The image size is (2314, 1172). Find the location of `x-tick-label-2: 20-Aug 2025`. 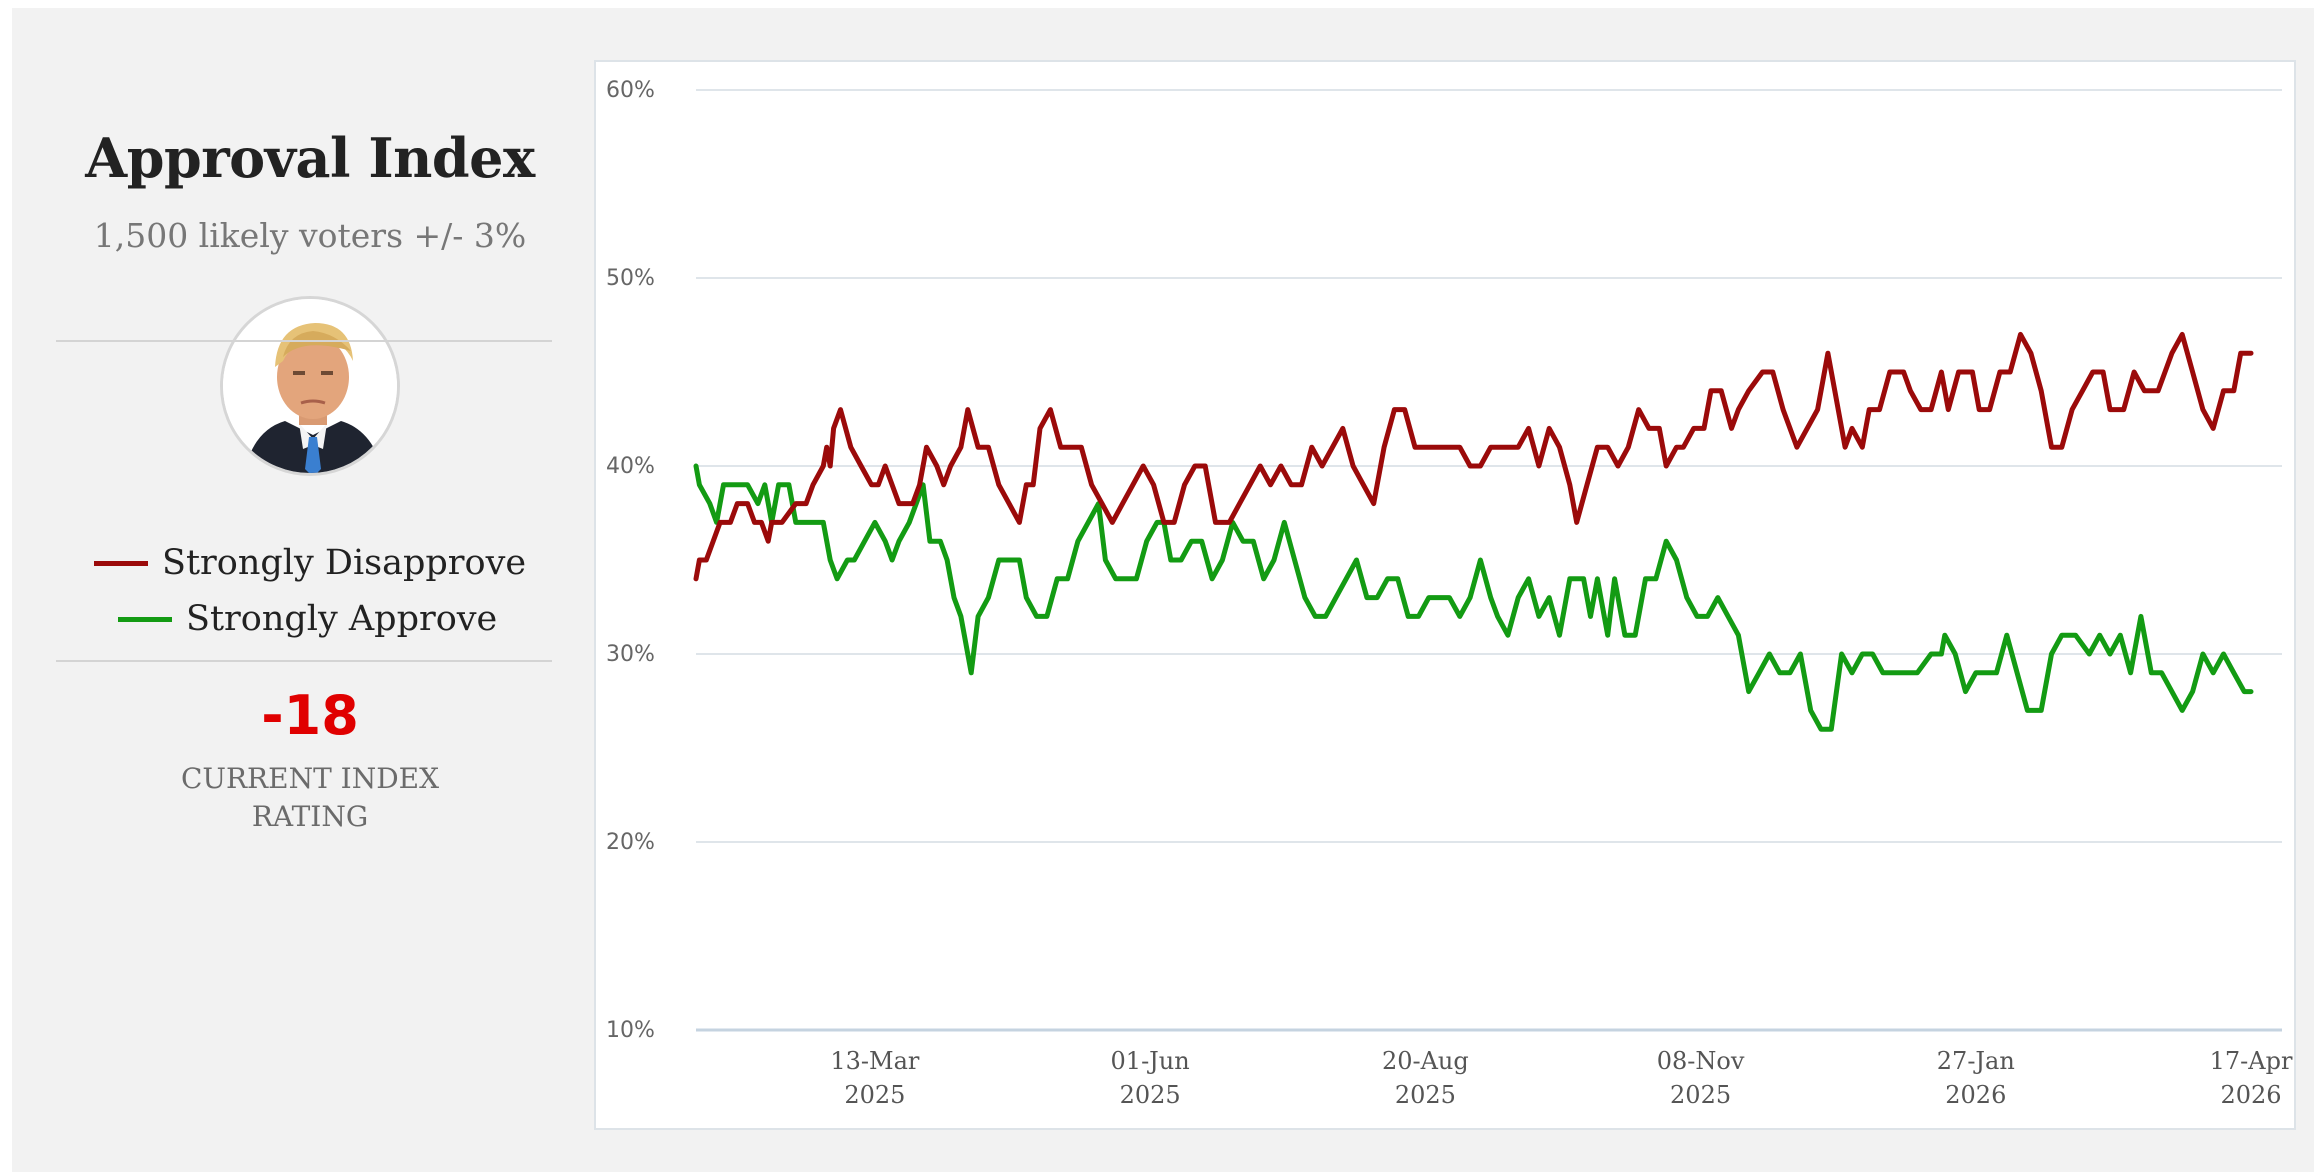

x-tick-label-2: 20-Aug 2025 is located at coordinates (1425, 1078).